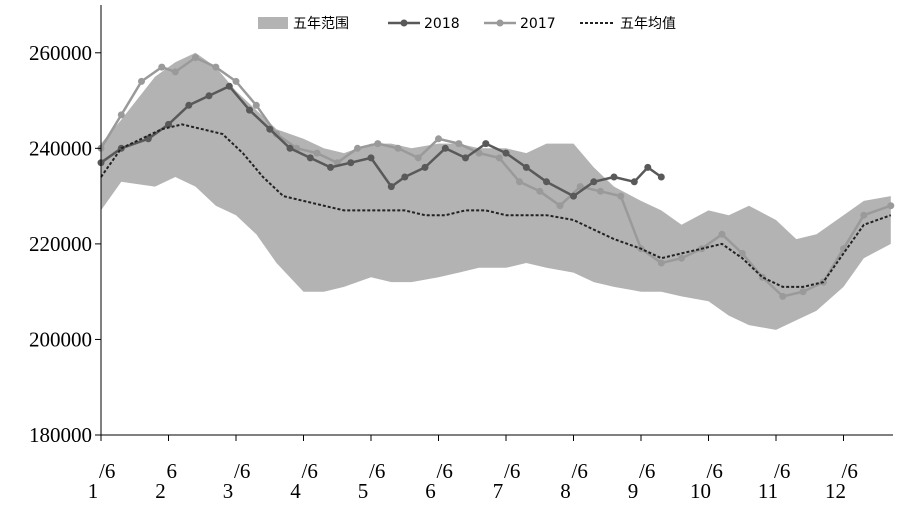  Describe the element at coordinates (60, 148) in the screenshot. I see `y-tick-label: 240000` at that location.